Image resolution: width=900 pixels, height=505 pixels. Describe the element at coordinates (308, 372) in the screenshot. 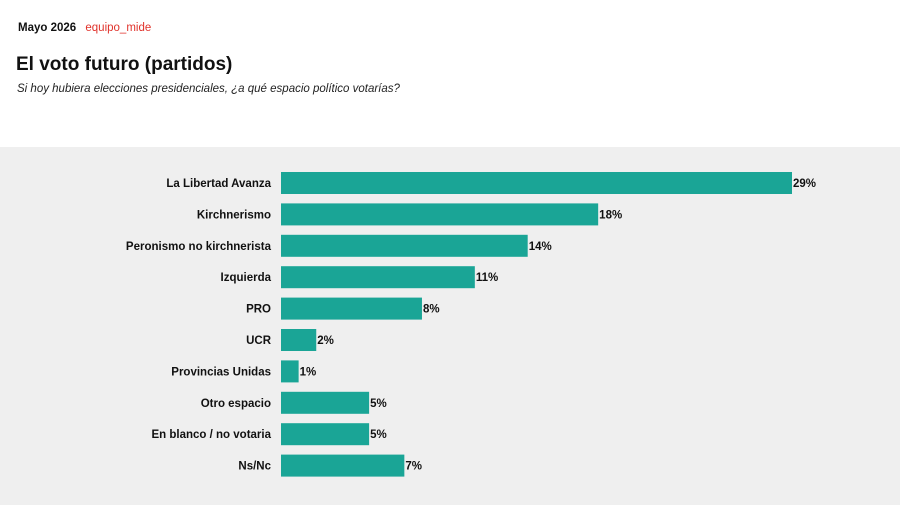

I see `value-label: 1%` at that location.